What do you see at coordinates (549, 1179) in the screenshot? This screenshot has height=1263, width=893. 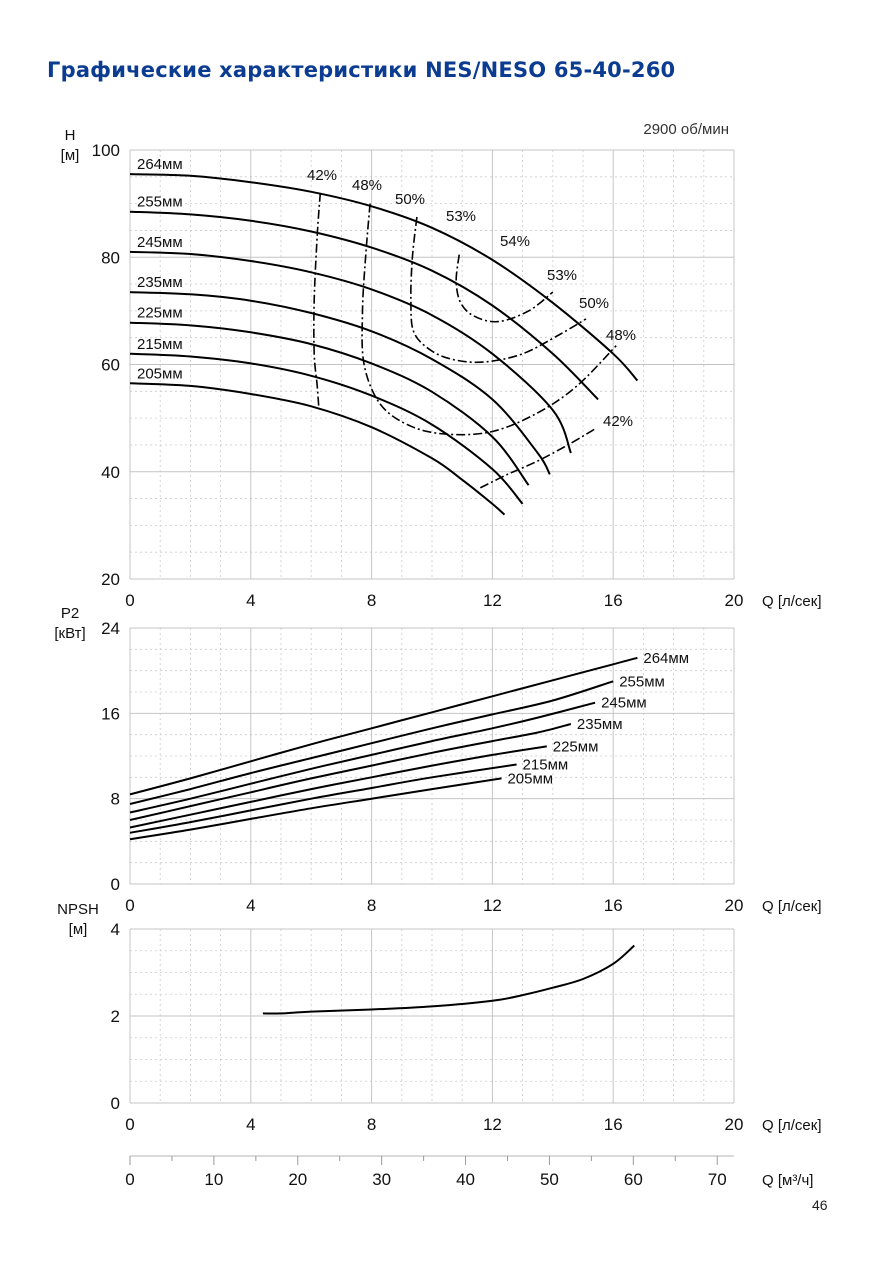 I see `secondary-x-tick-label: 50` at bounding box center [549, 1179].